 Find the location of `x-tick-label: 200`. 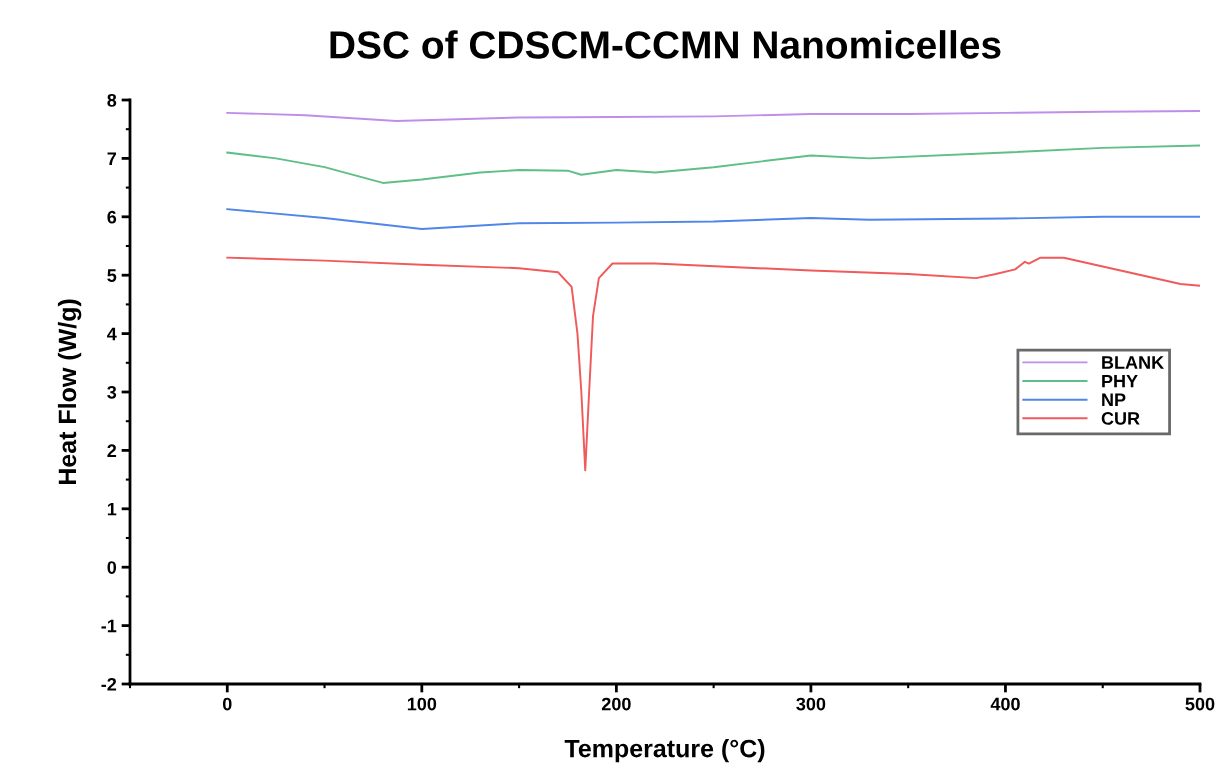

x-tick-label: 200 is located at coordinates (616, 704).